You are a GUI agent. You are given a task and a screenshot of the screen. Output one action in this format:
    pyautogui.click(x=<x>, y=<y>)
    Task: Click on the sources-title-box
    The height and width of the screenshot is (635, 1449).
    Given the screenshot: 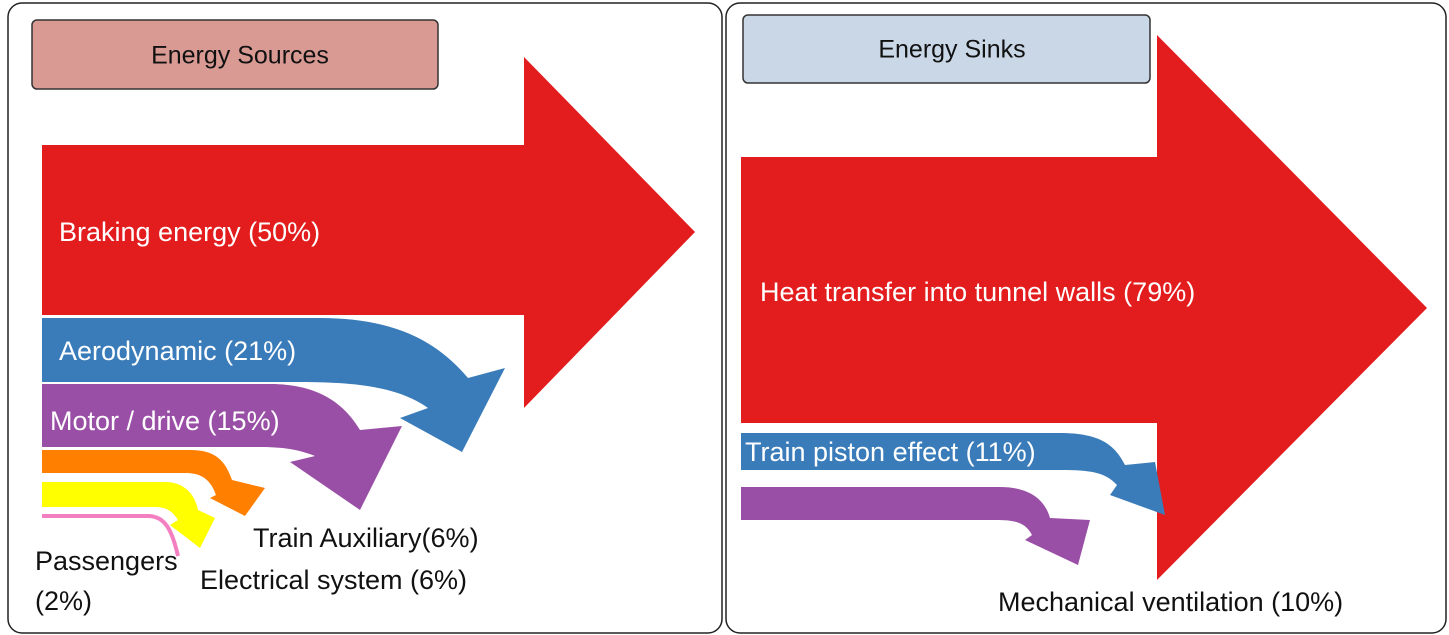 What is the action you would take?
    pyautogui.click(x=235, y=54)
    